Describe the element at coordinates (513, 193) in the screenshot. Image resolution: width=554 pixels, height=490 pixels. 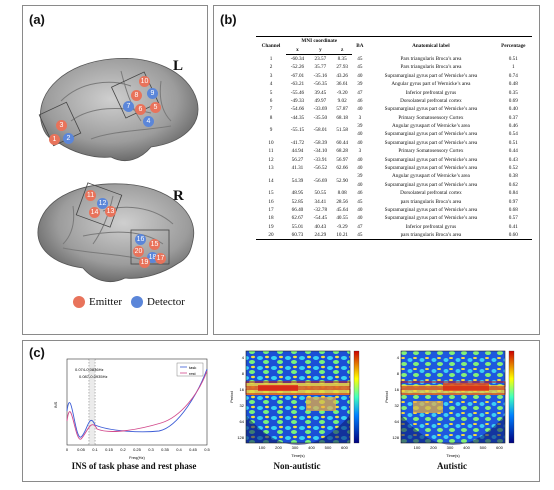
I see `cell-pct: 0.84` at that location.